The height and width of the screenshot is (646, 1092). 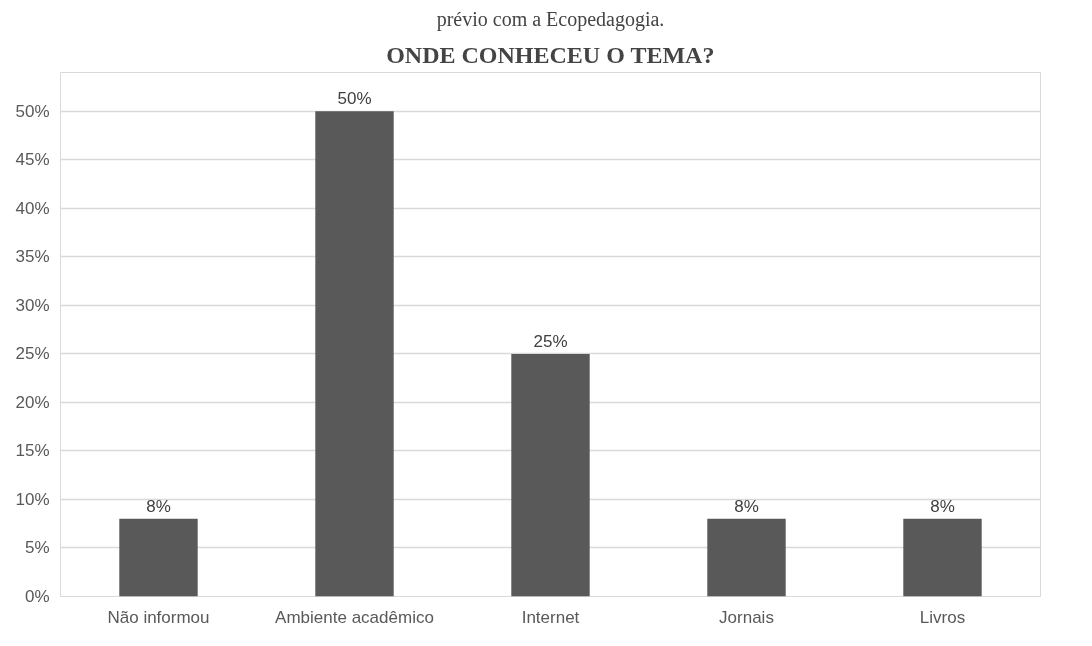 I want to click on data-label: 50%, so click(x=354, y=99).